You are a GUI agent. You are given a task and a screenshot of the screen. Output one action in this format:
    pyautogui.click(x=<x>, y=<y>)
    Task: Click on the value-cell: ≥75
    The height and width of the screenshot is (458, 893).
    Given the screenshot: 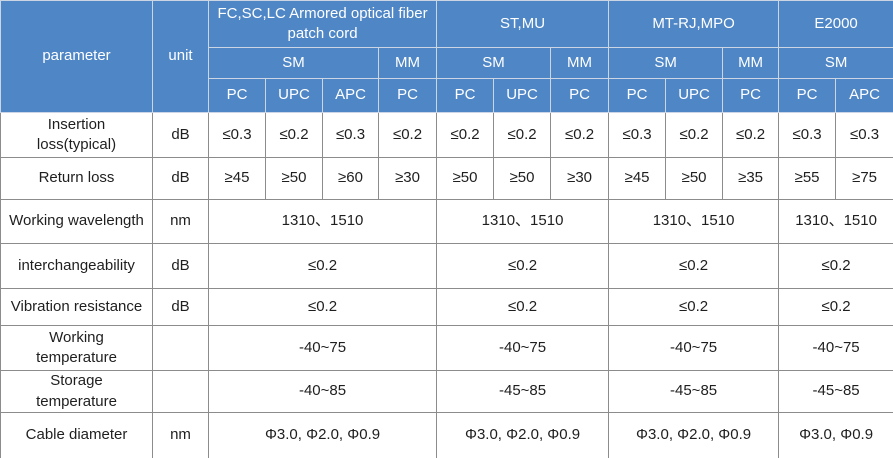 What is the action you would take?
    pyautogui.click(x=864, y=178)
    